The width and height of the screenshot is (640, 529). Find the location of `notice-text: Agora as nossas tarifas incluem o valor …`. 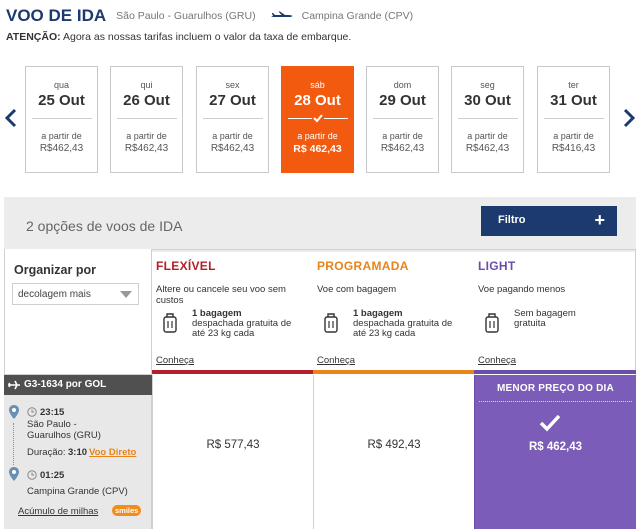

notice-text: Agora as nossas tarifas incluem o valor … is located at coordinates (207, 37).